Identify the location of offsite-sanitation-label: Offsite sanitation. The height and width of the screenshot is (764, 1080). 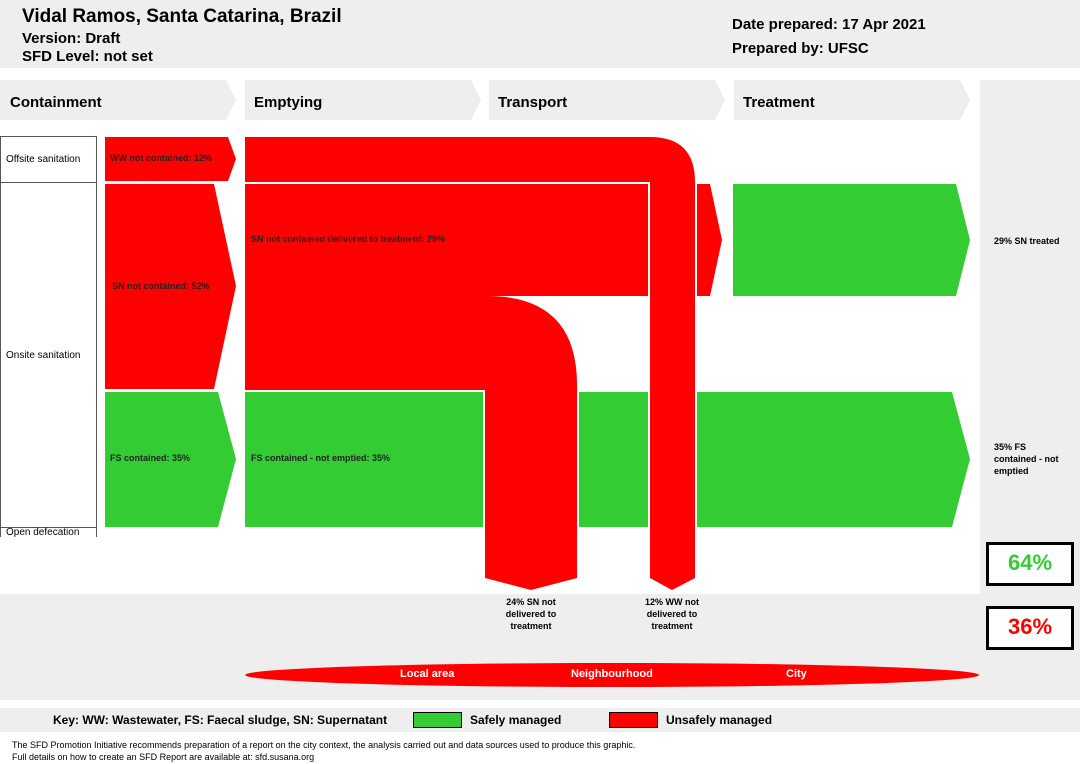
(43, 159).